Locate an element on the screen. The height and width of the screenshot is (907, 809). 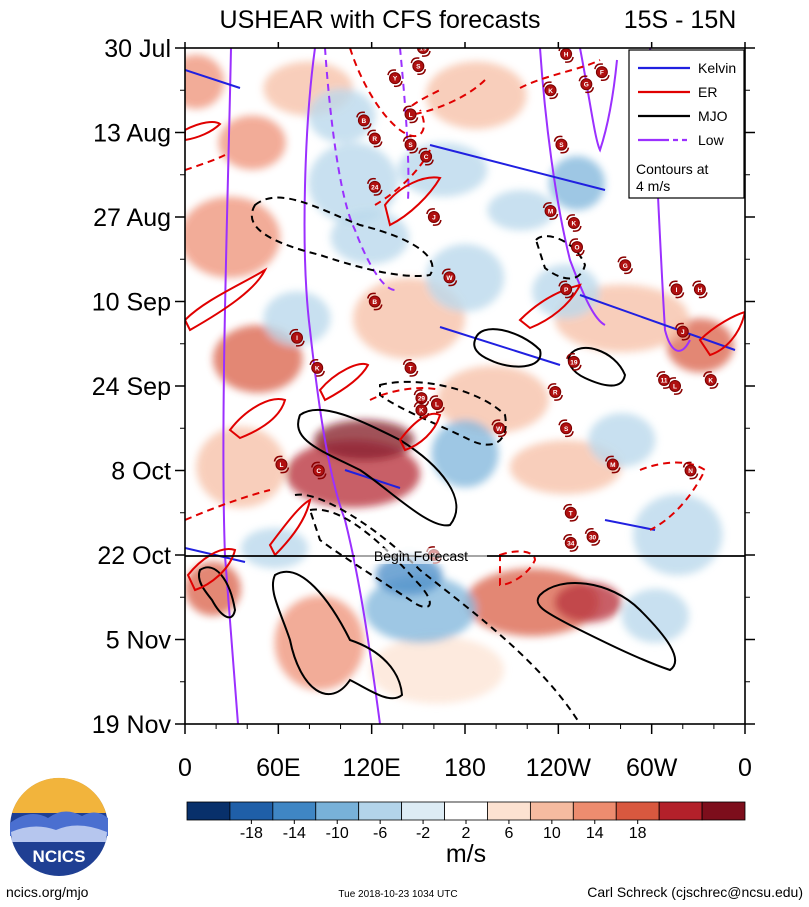
y-tick-label: 8 Oct is located at coordinates (141, 472).